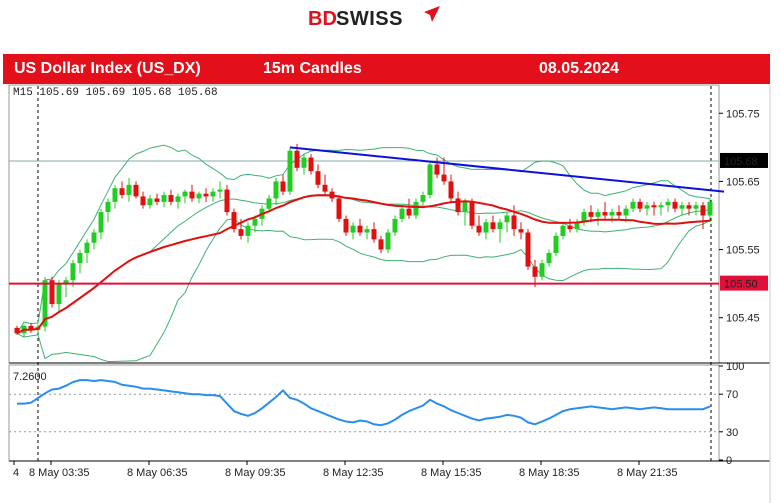 The width and height of the screenshot is (780, 503). What do you see at coordinates (157, 473) in the screenshot?
I see `time-tick-label: 8 May 06:35` at bounding box center [157, 473].